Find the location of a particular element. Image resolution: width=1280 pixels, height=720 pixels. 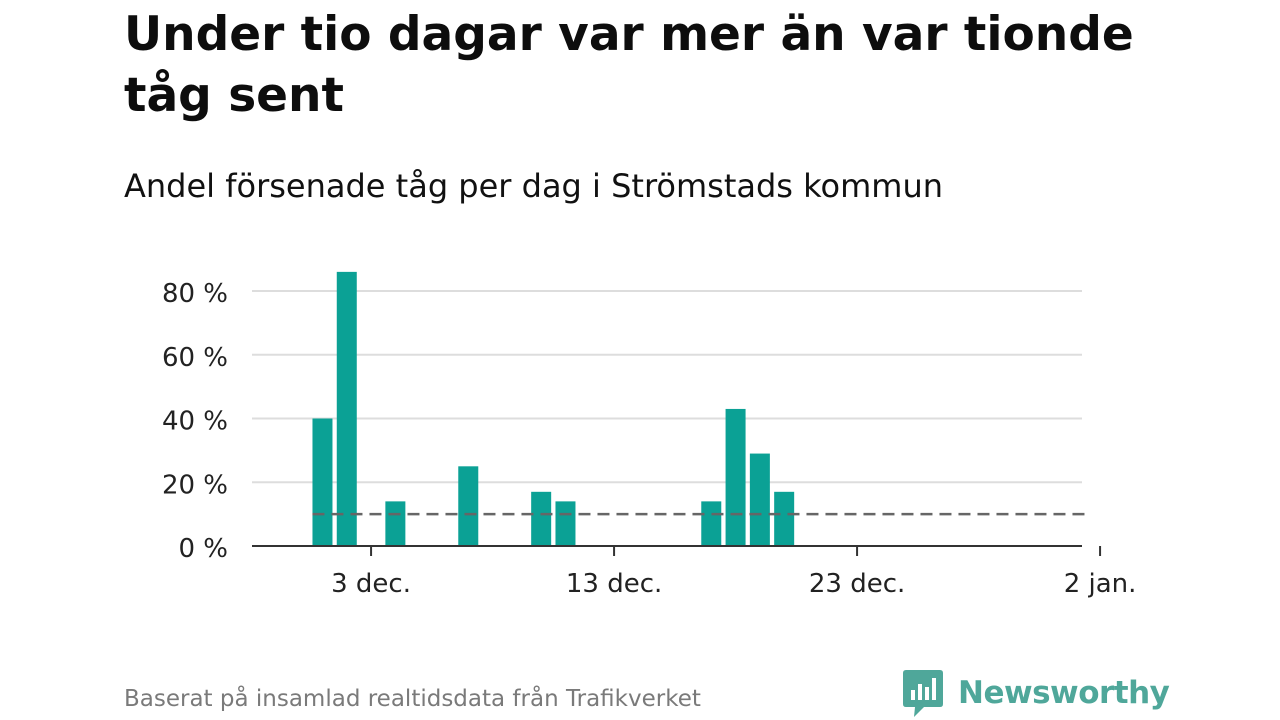

brand-name: Newsworthy is located at coordinates (1064, 693).